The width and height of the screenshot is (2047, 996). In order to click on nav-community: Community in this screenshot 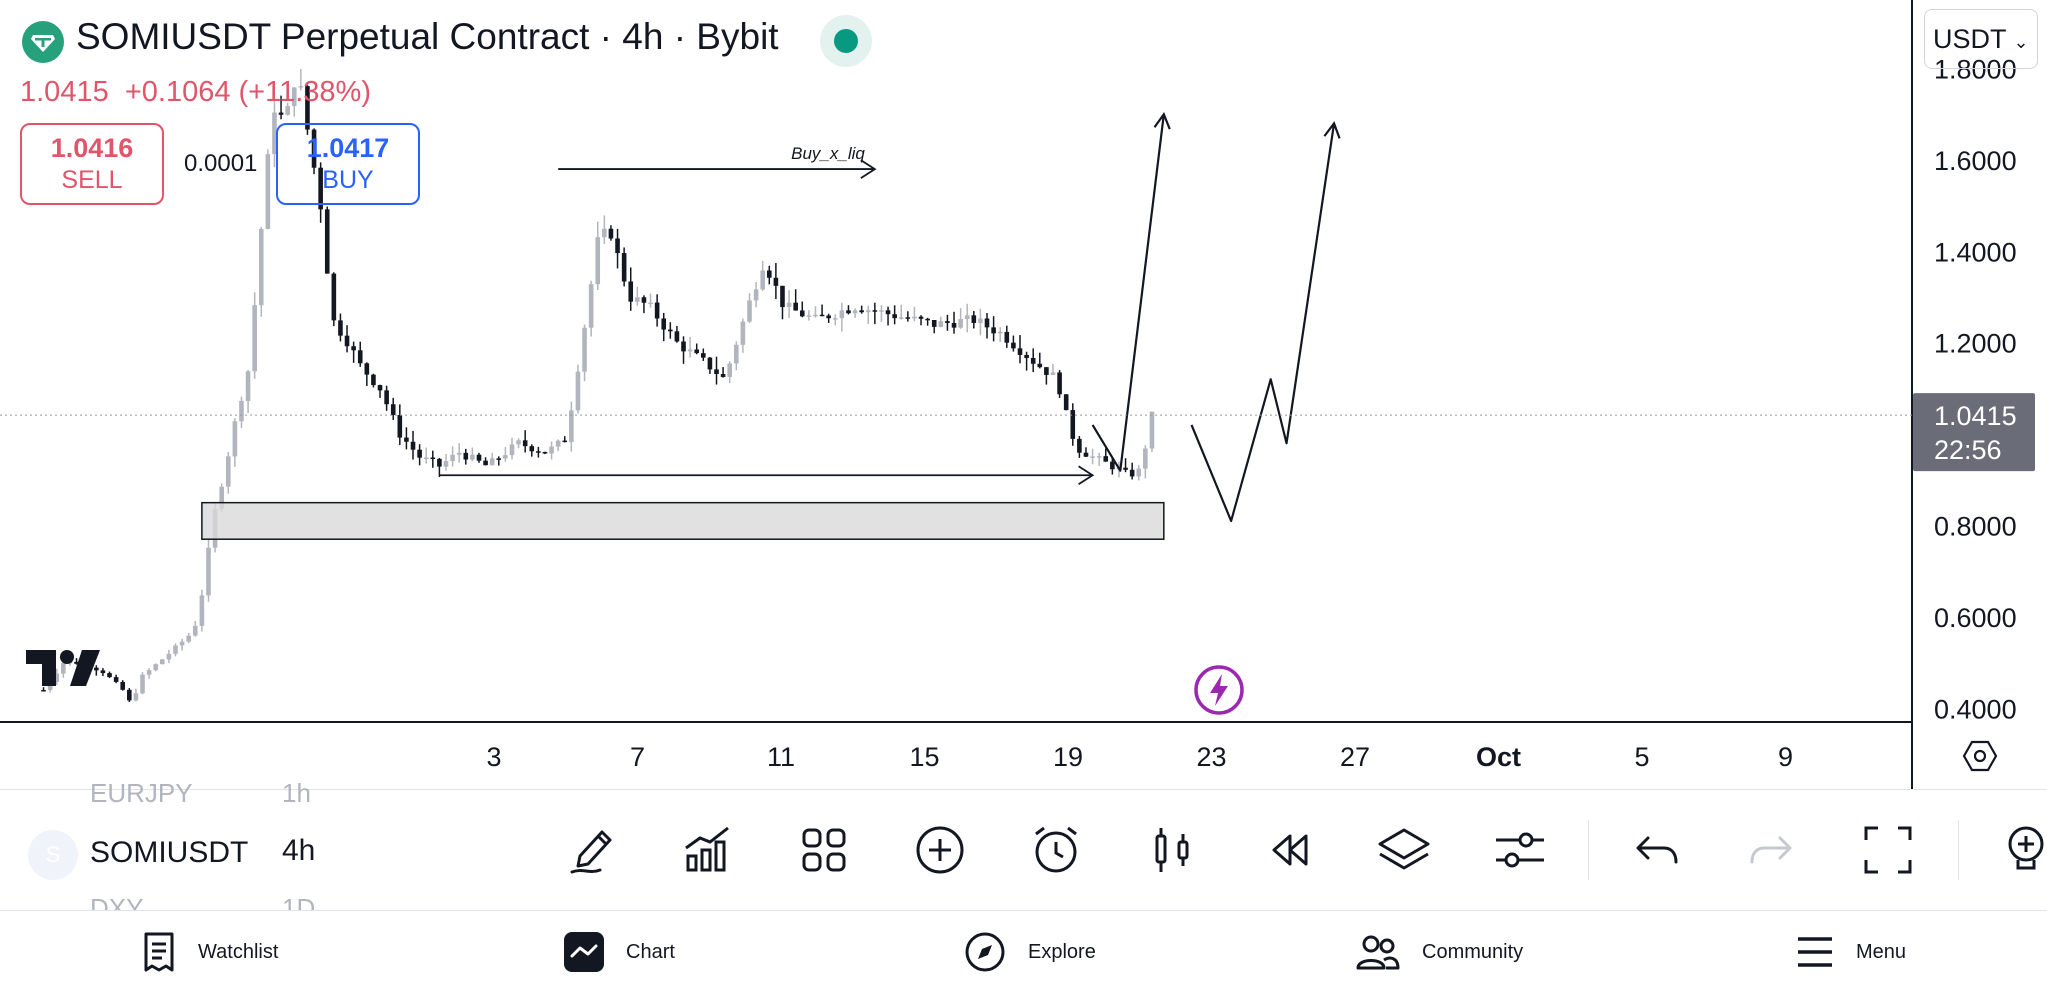, I will do `click(1439, 952)`.